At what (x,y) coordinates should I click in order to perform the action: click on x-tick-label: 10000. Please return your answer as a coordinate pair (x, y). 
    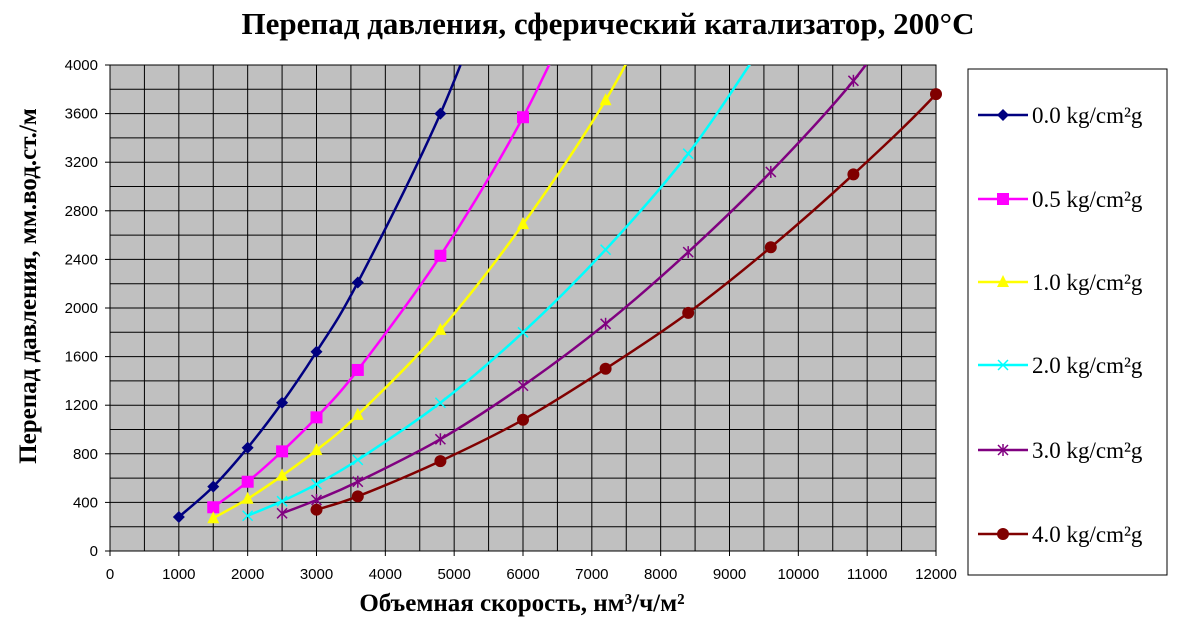
    Looking at the image, I should click on (798, 574).